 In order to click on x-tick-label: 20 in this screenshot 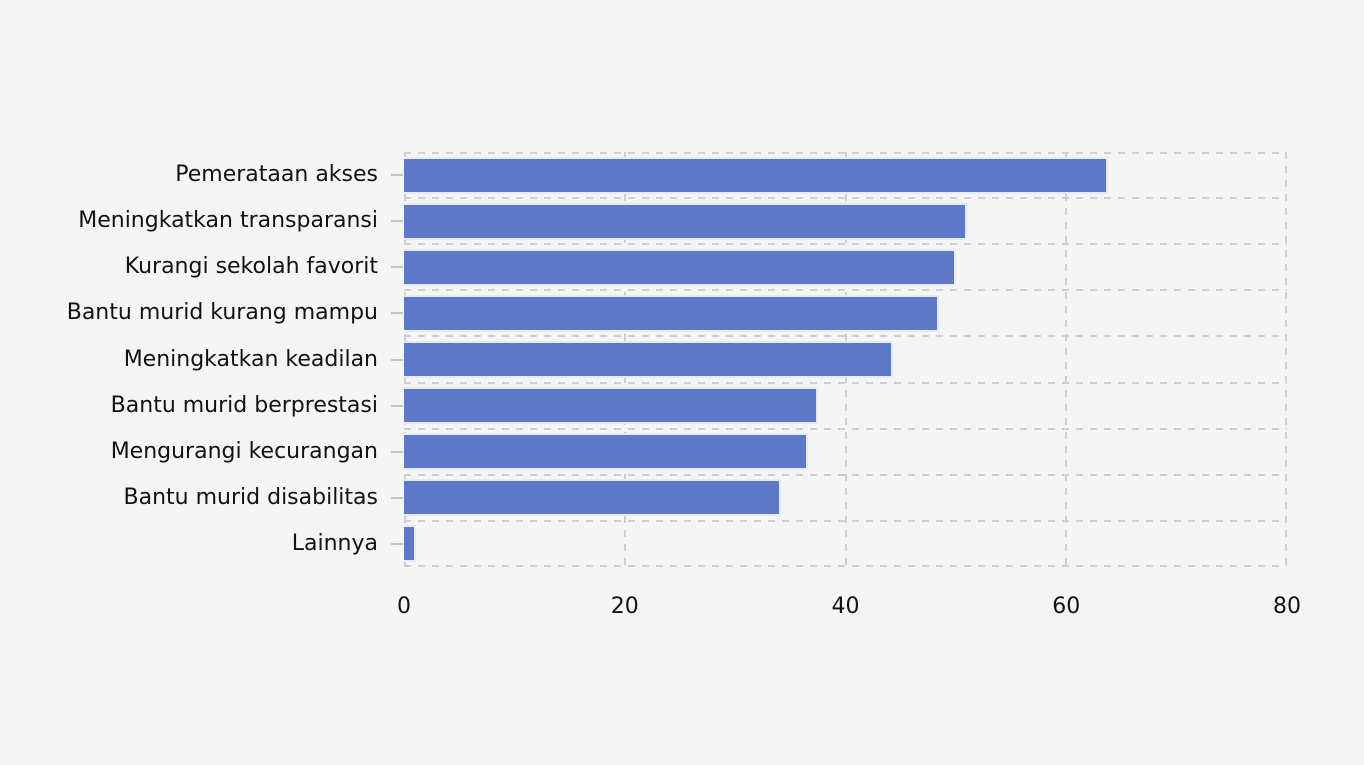, I will do `click(624, 606)`.